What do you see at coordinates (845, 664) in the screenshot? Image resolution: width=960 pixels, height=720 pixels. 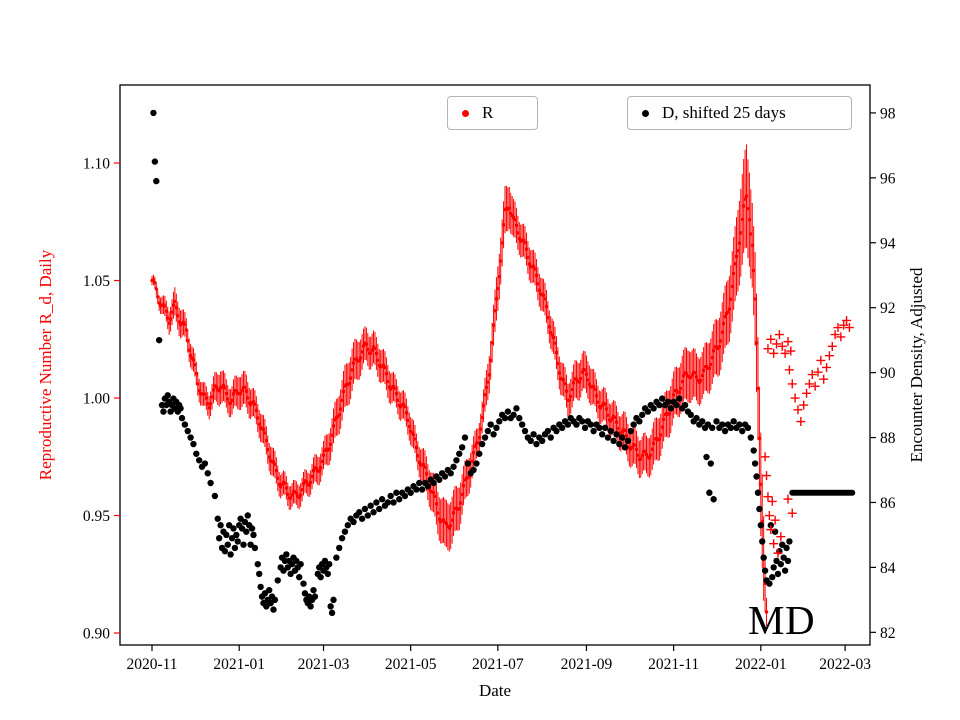 I see `svg-text: 2022-03` at bounding box center [845, 664].